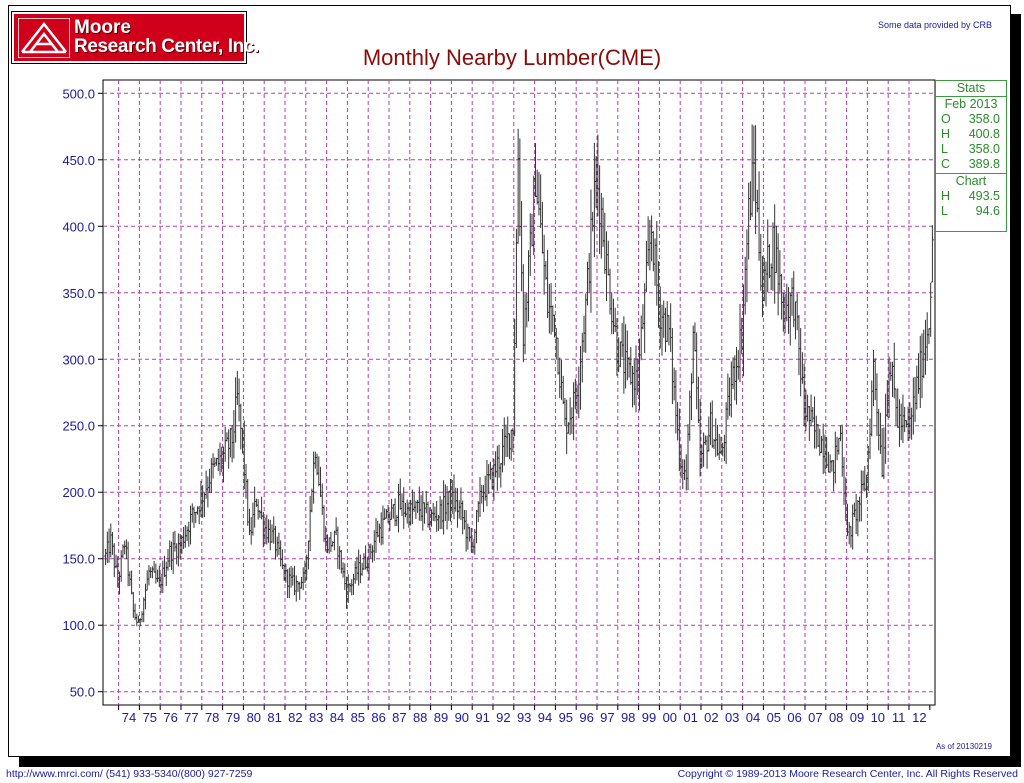 The width and height of the screenshot is (1024, 783). I want to click on x-tick-label: 74, so click(129, 717).